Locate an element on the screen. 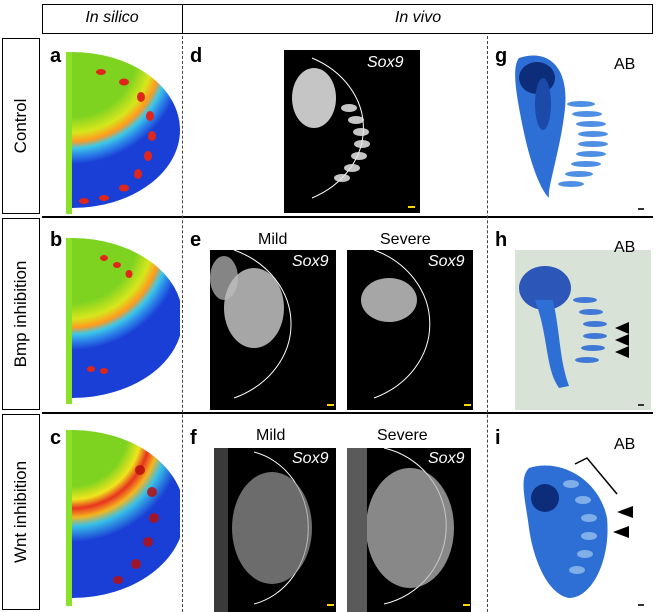  row-label-box-wnt: Wnt inhibition is located at coordinates (21, 512).